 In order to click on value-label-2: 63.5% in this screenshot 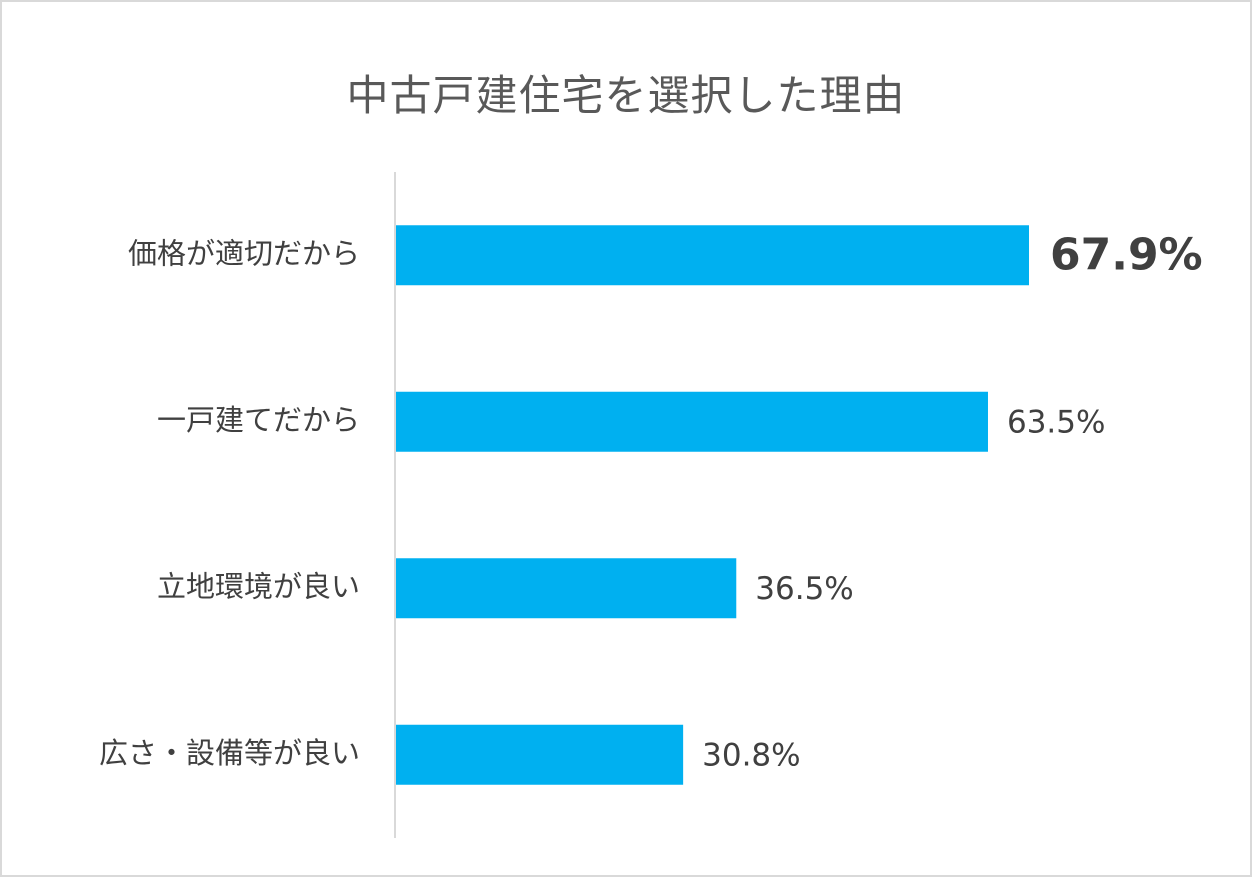, I will do `click(1056, 422)`.